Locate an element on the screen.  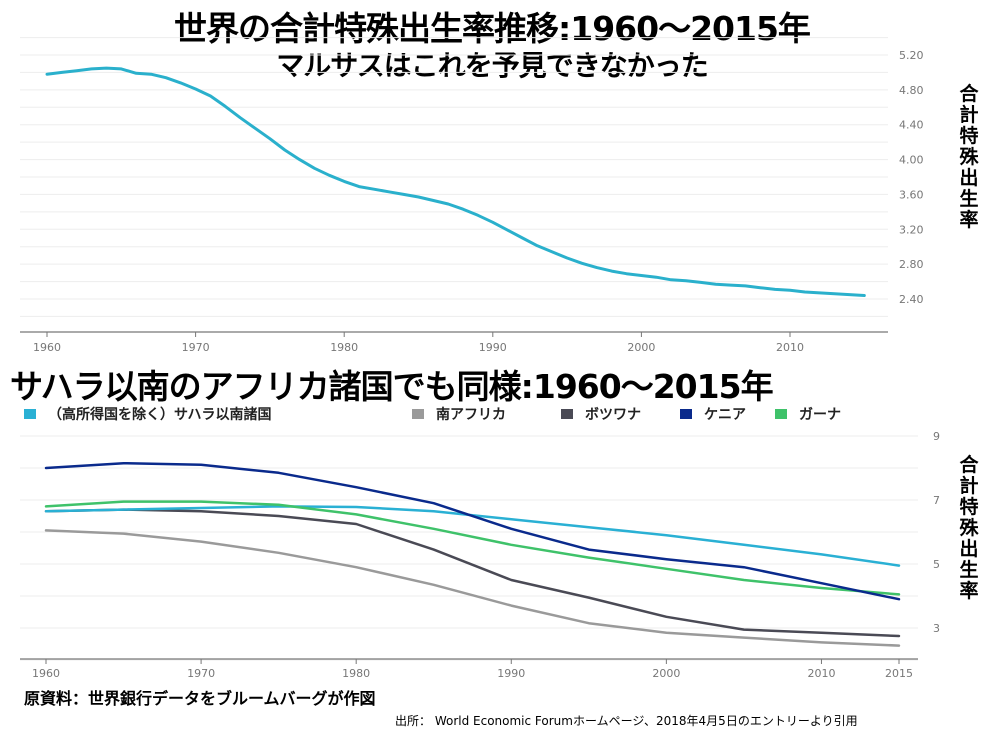
legend: （高所得国を除く）サハラ以南諸国 南アフリカ ボツワナ ケニア ガーナ is located at coordinates (464, 415).